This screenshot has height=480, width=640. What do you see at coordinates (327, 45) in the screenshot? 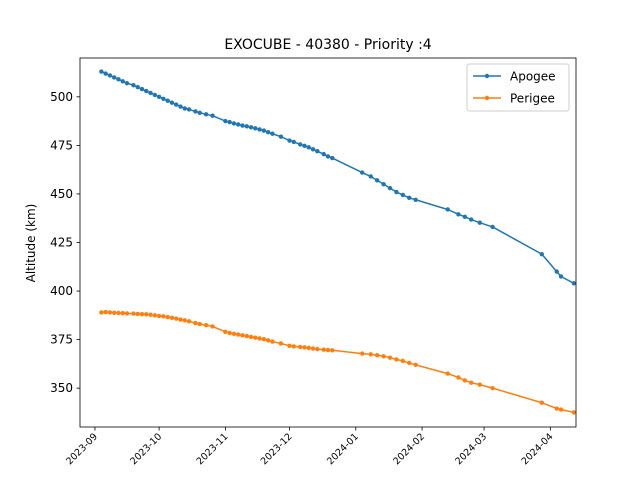
I see `chart-title: EXOCUBE - 40380 - Priority :4` at bounding box center [327, 45].